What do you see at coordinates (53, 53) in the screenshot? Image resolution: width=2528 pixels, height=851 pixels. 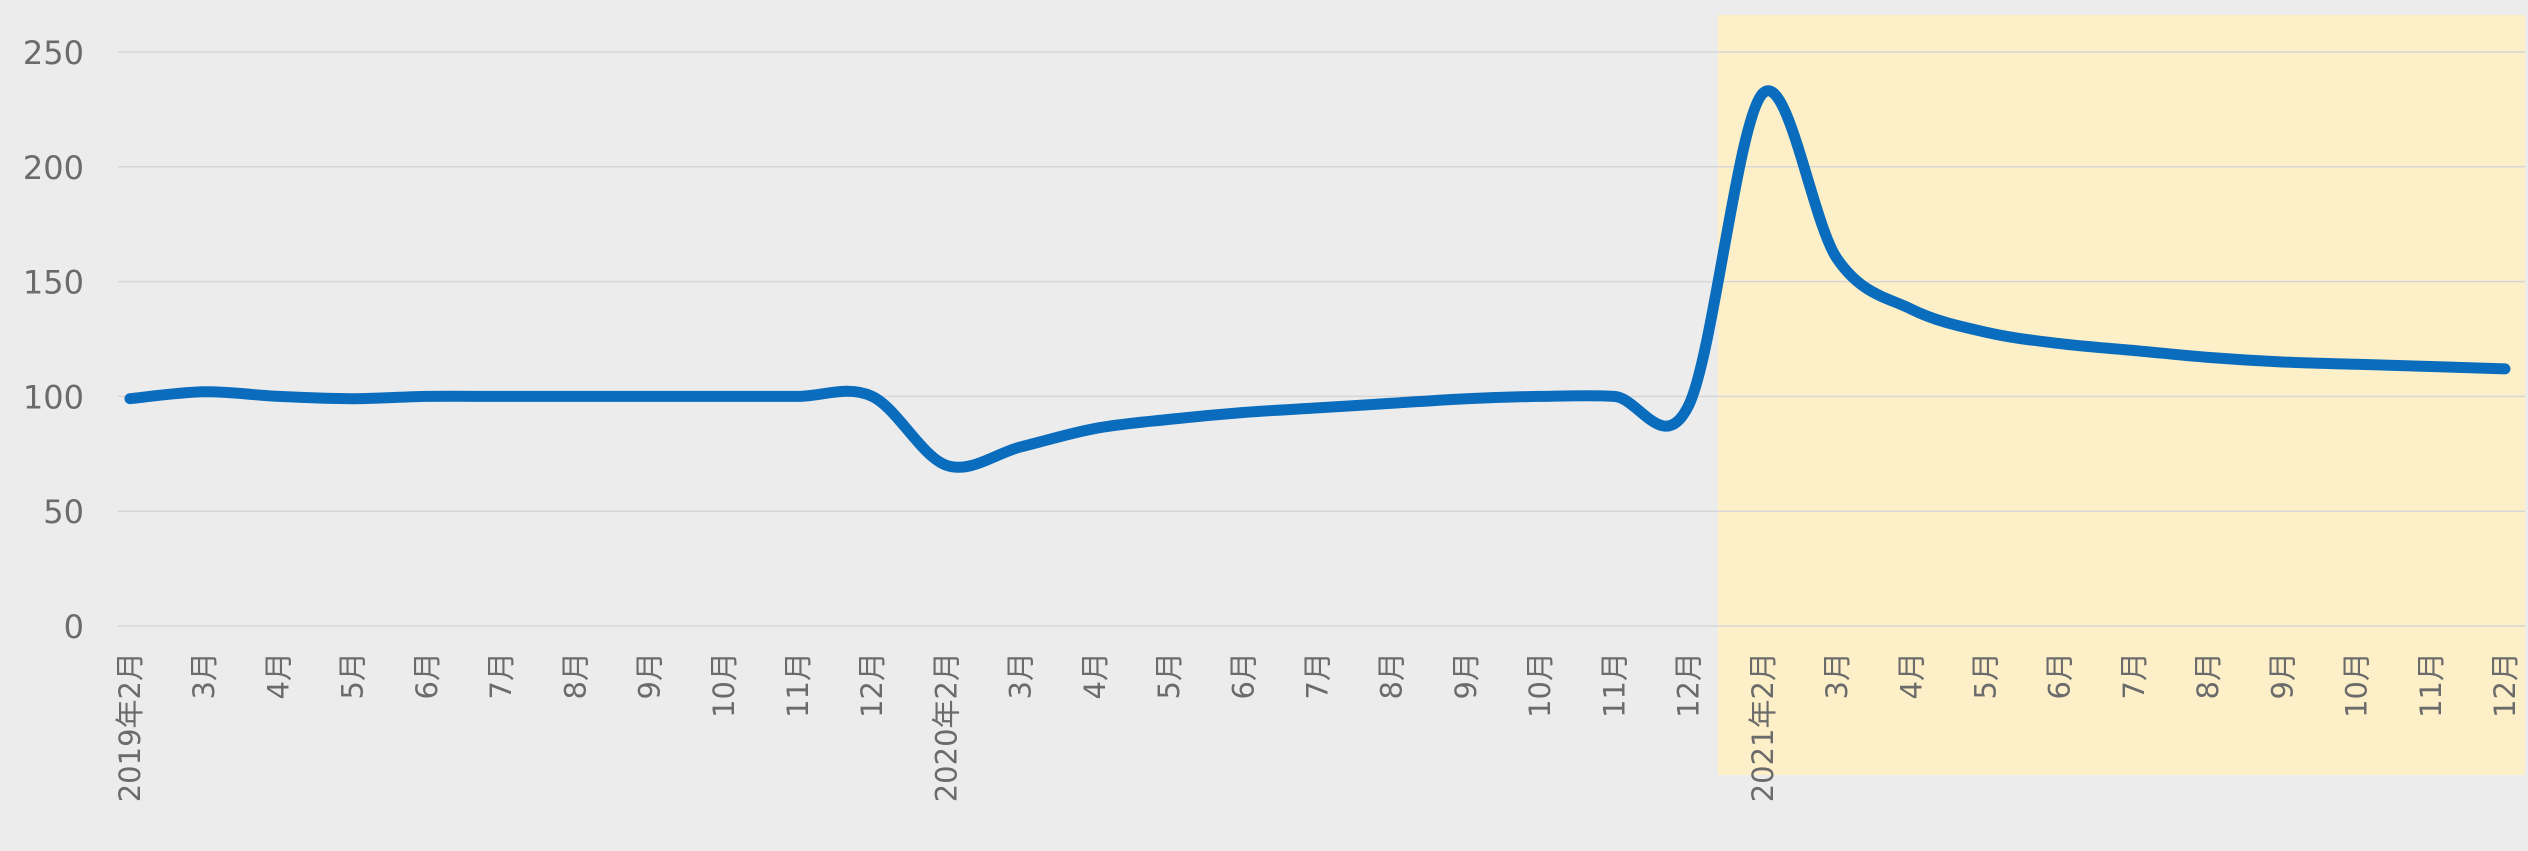 I see `y-tick-label: 250` at bounding box center [53, 53].